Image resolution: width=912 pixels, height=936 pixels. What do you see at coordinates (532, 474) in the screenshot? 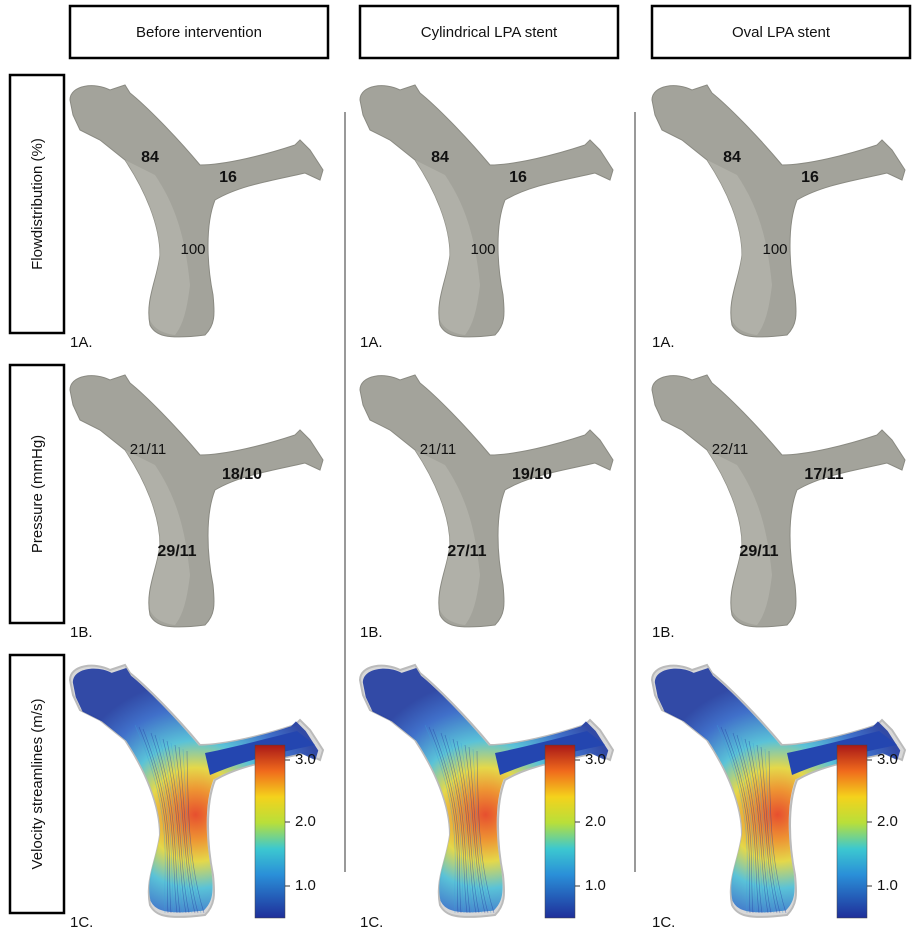
I see `lpa-value: 19/10` at bounding box center [532, 474].